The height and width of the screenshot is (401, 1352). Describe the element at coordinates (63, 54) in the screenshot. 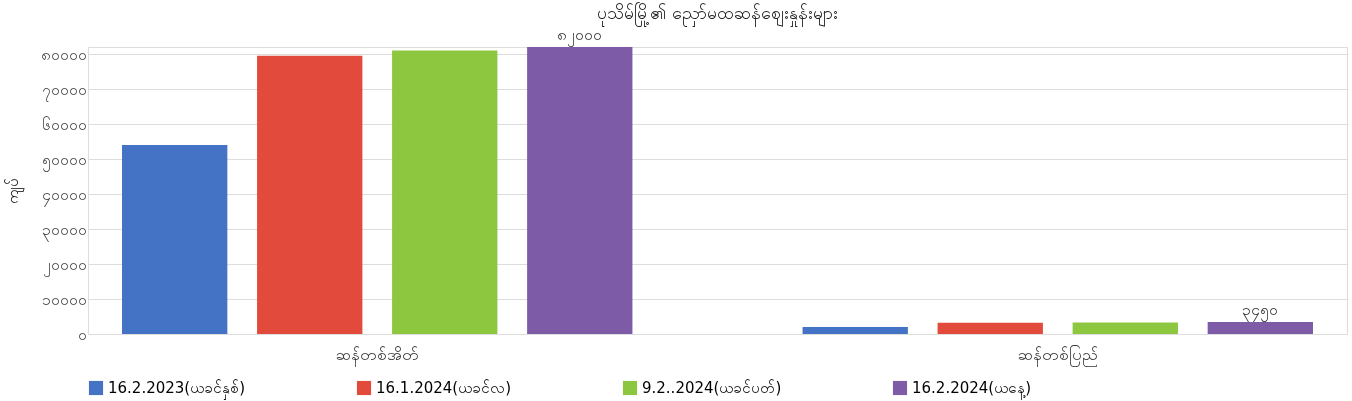

I see `y-tick-label: ၈၀၀၀၀` at that location.